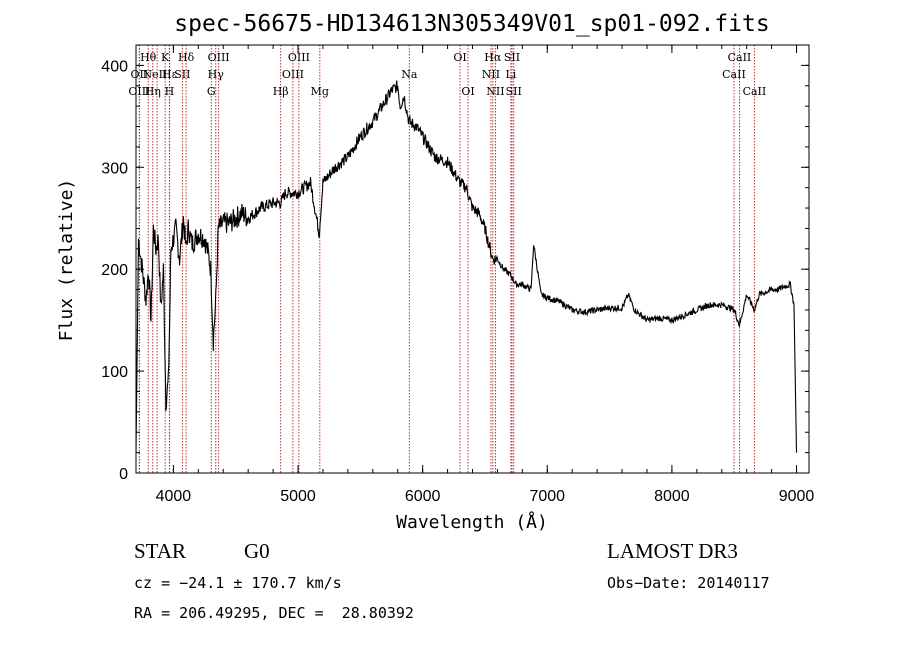 This screenshot has height=649, width=900. Describe the element at coordinates (493, 57) in the screenshot. I see `spectral-line-label: Hα` at that location.